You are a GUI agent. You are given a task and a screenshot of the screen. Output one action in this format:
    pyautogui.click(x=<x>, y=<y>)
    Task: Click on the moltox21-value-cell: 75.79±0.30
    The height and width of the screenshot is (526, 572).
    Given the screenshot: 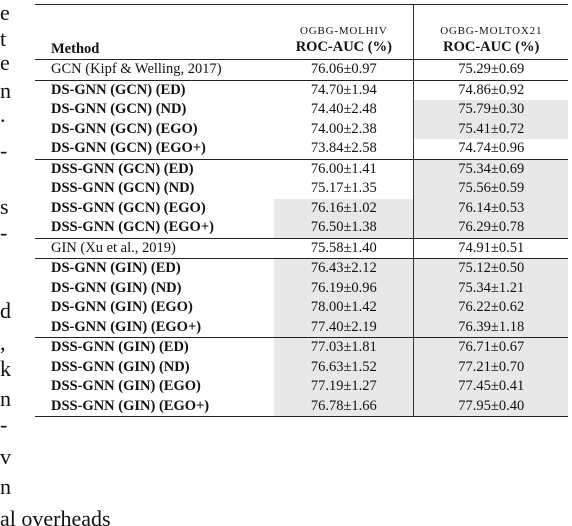 What is the action you would take?
    pyautogui.click(x=490, y=110)
    